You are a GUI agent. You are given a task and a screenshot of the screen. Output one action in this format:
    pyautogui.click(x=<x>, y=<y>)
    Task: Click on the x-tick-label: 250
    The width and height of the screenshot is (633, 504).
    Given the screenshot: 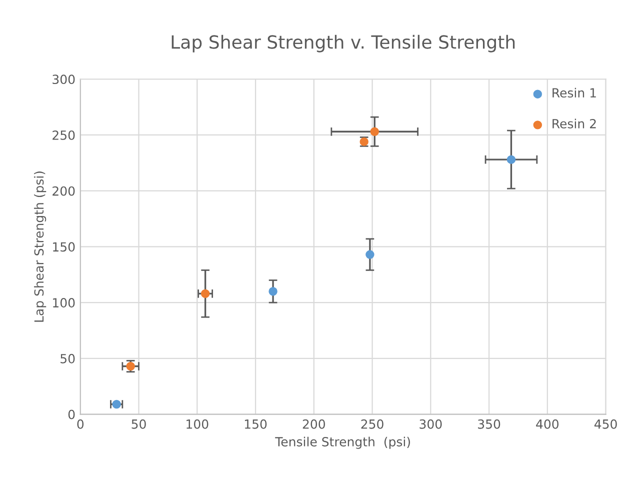 What is the action you would take?
    pyautogui.click(x=372, y=424)
    